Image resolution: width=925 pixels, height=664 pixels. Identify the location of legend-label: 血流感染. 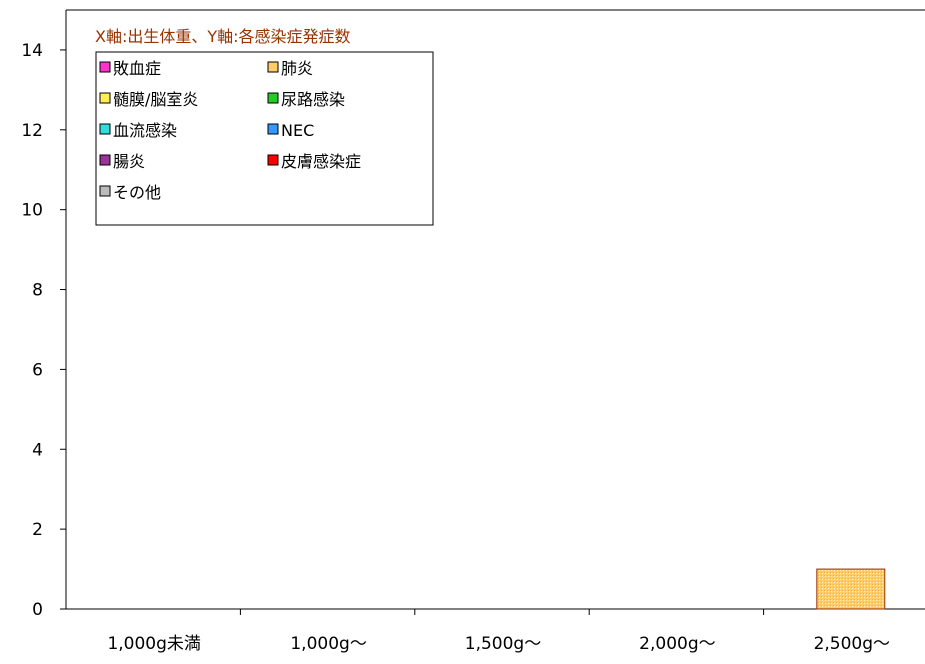
(145, 130).